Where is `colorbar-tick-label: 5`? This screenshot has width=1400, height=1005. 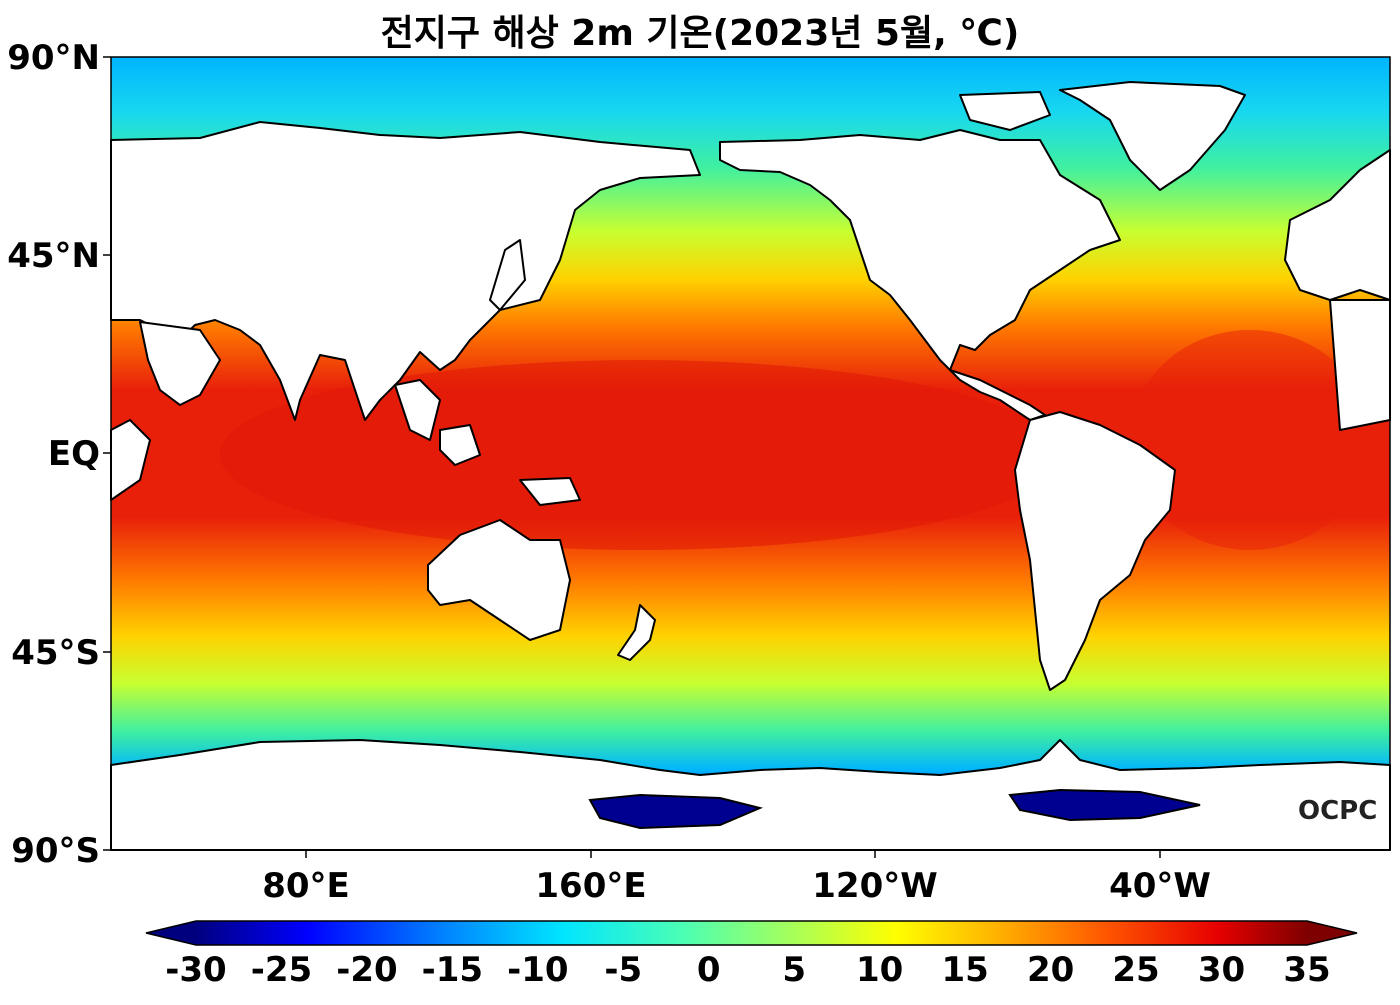 colorbar-tick-label: 5 is located at coordinates (794, 970).